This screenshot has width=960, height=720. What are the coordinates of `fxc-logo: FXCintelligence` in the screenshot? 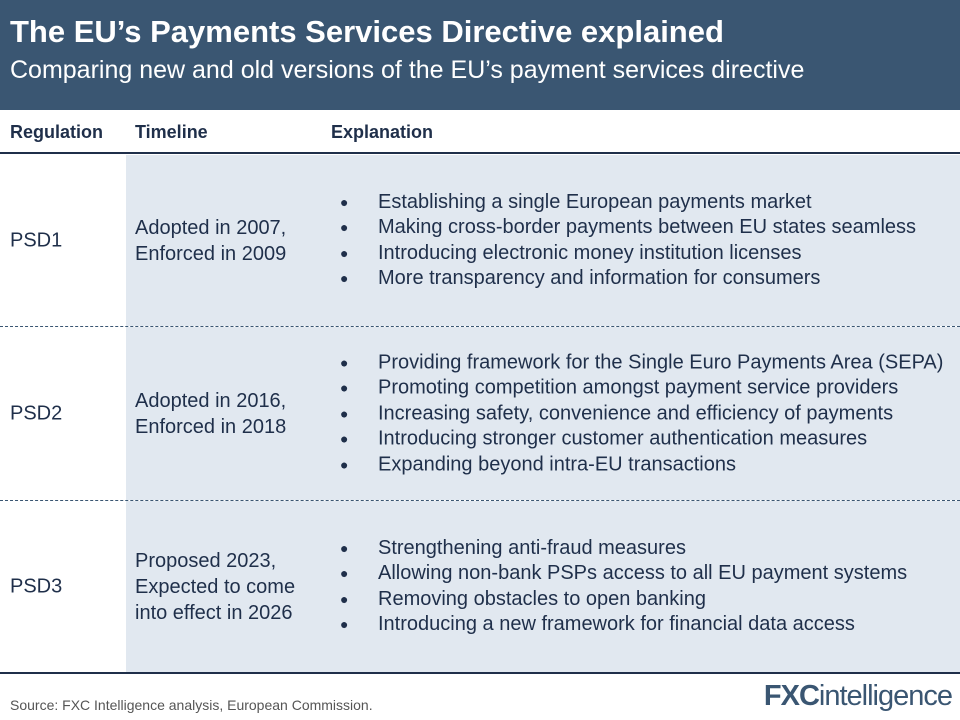 It's located at (858, 696).